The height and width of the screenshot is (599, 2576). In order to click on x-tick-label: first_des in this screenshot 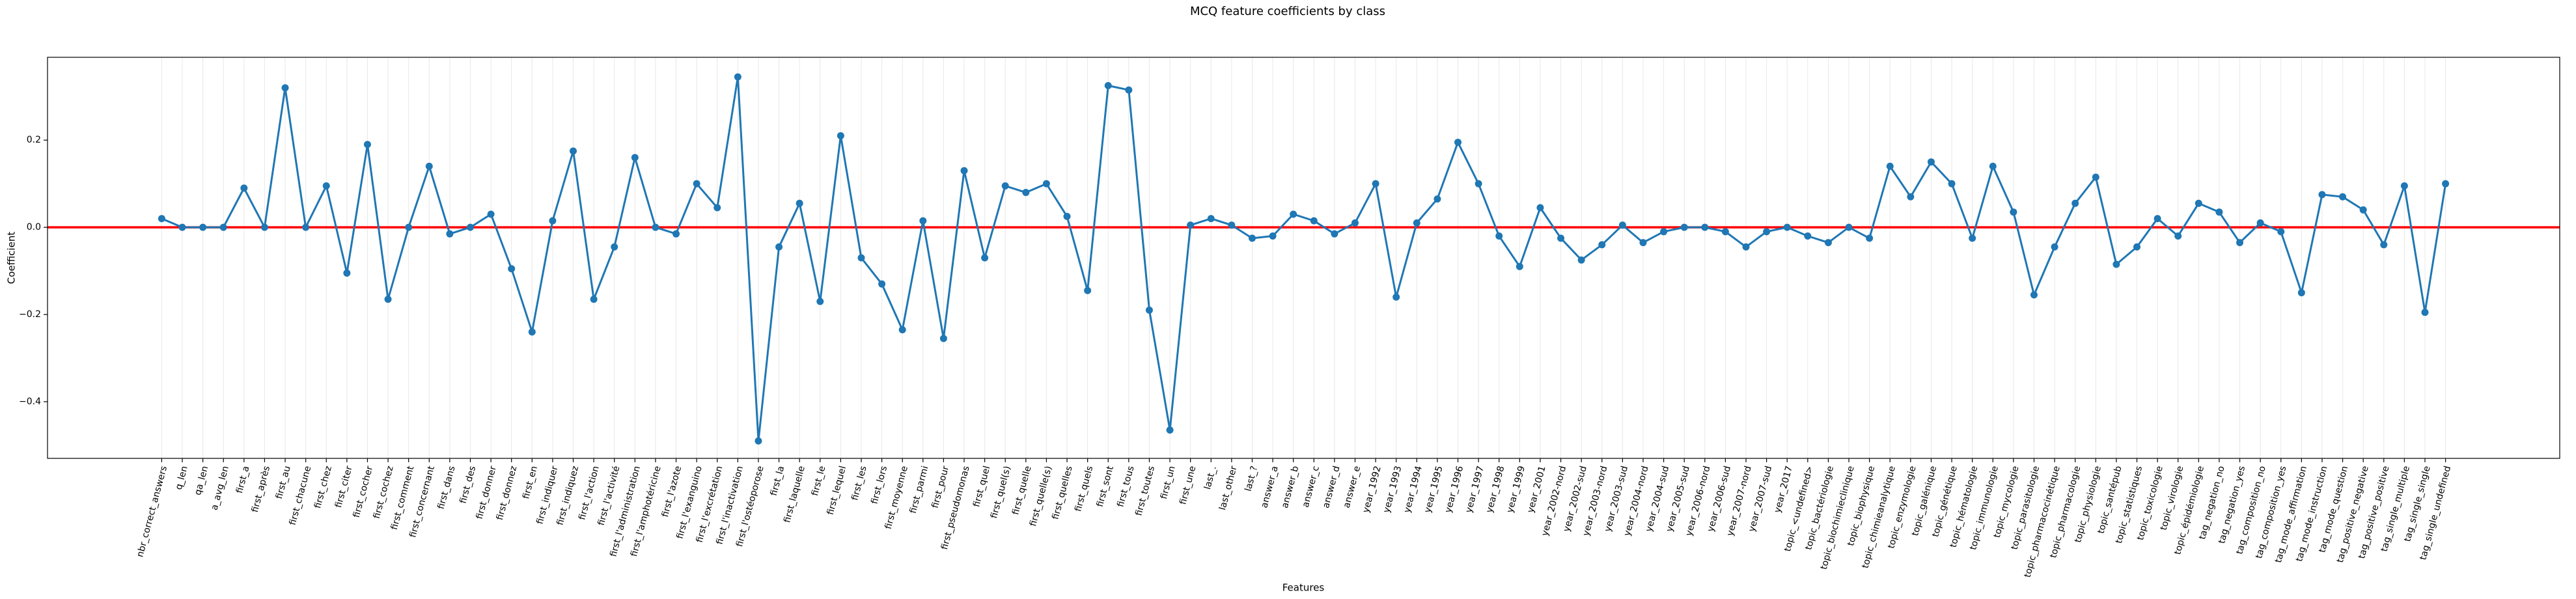, I will do `click(468, 485)`.